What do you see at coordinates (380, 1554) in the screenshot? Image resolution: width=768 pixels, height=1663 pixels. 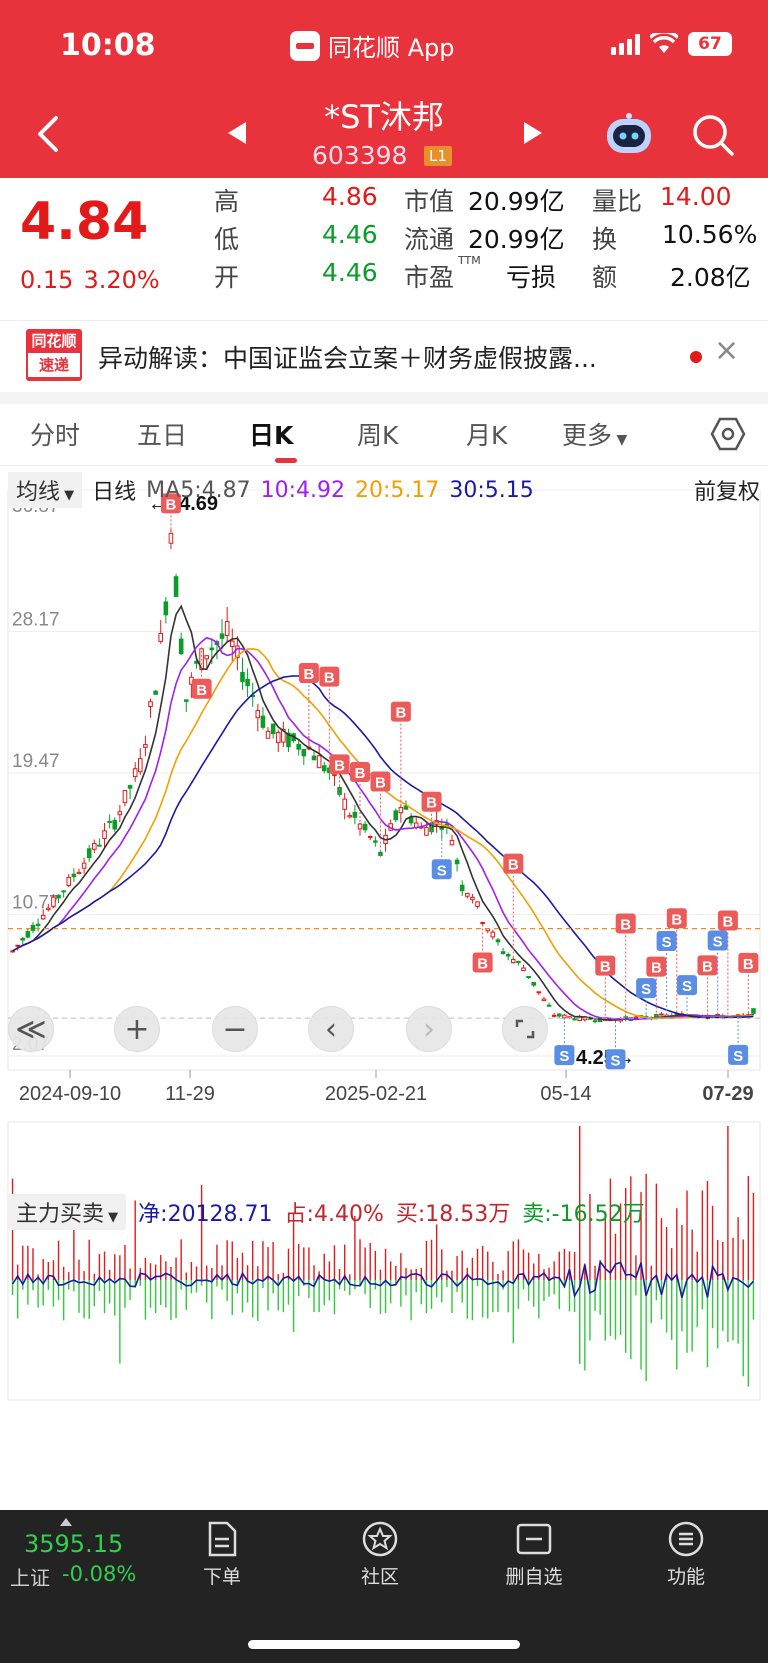 I see `nav-community: 社区` at bounding box center [380, 1554].